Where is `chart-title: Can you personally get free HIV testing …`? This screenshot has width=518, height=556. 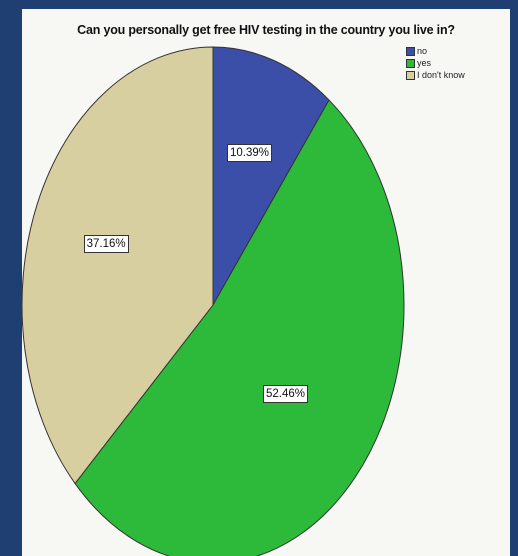
chart-title: Can you personally get free HIV testing … is located at coordinates (266, 30).